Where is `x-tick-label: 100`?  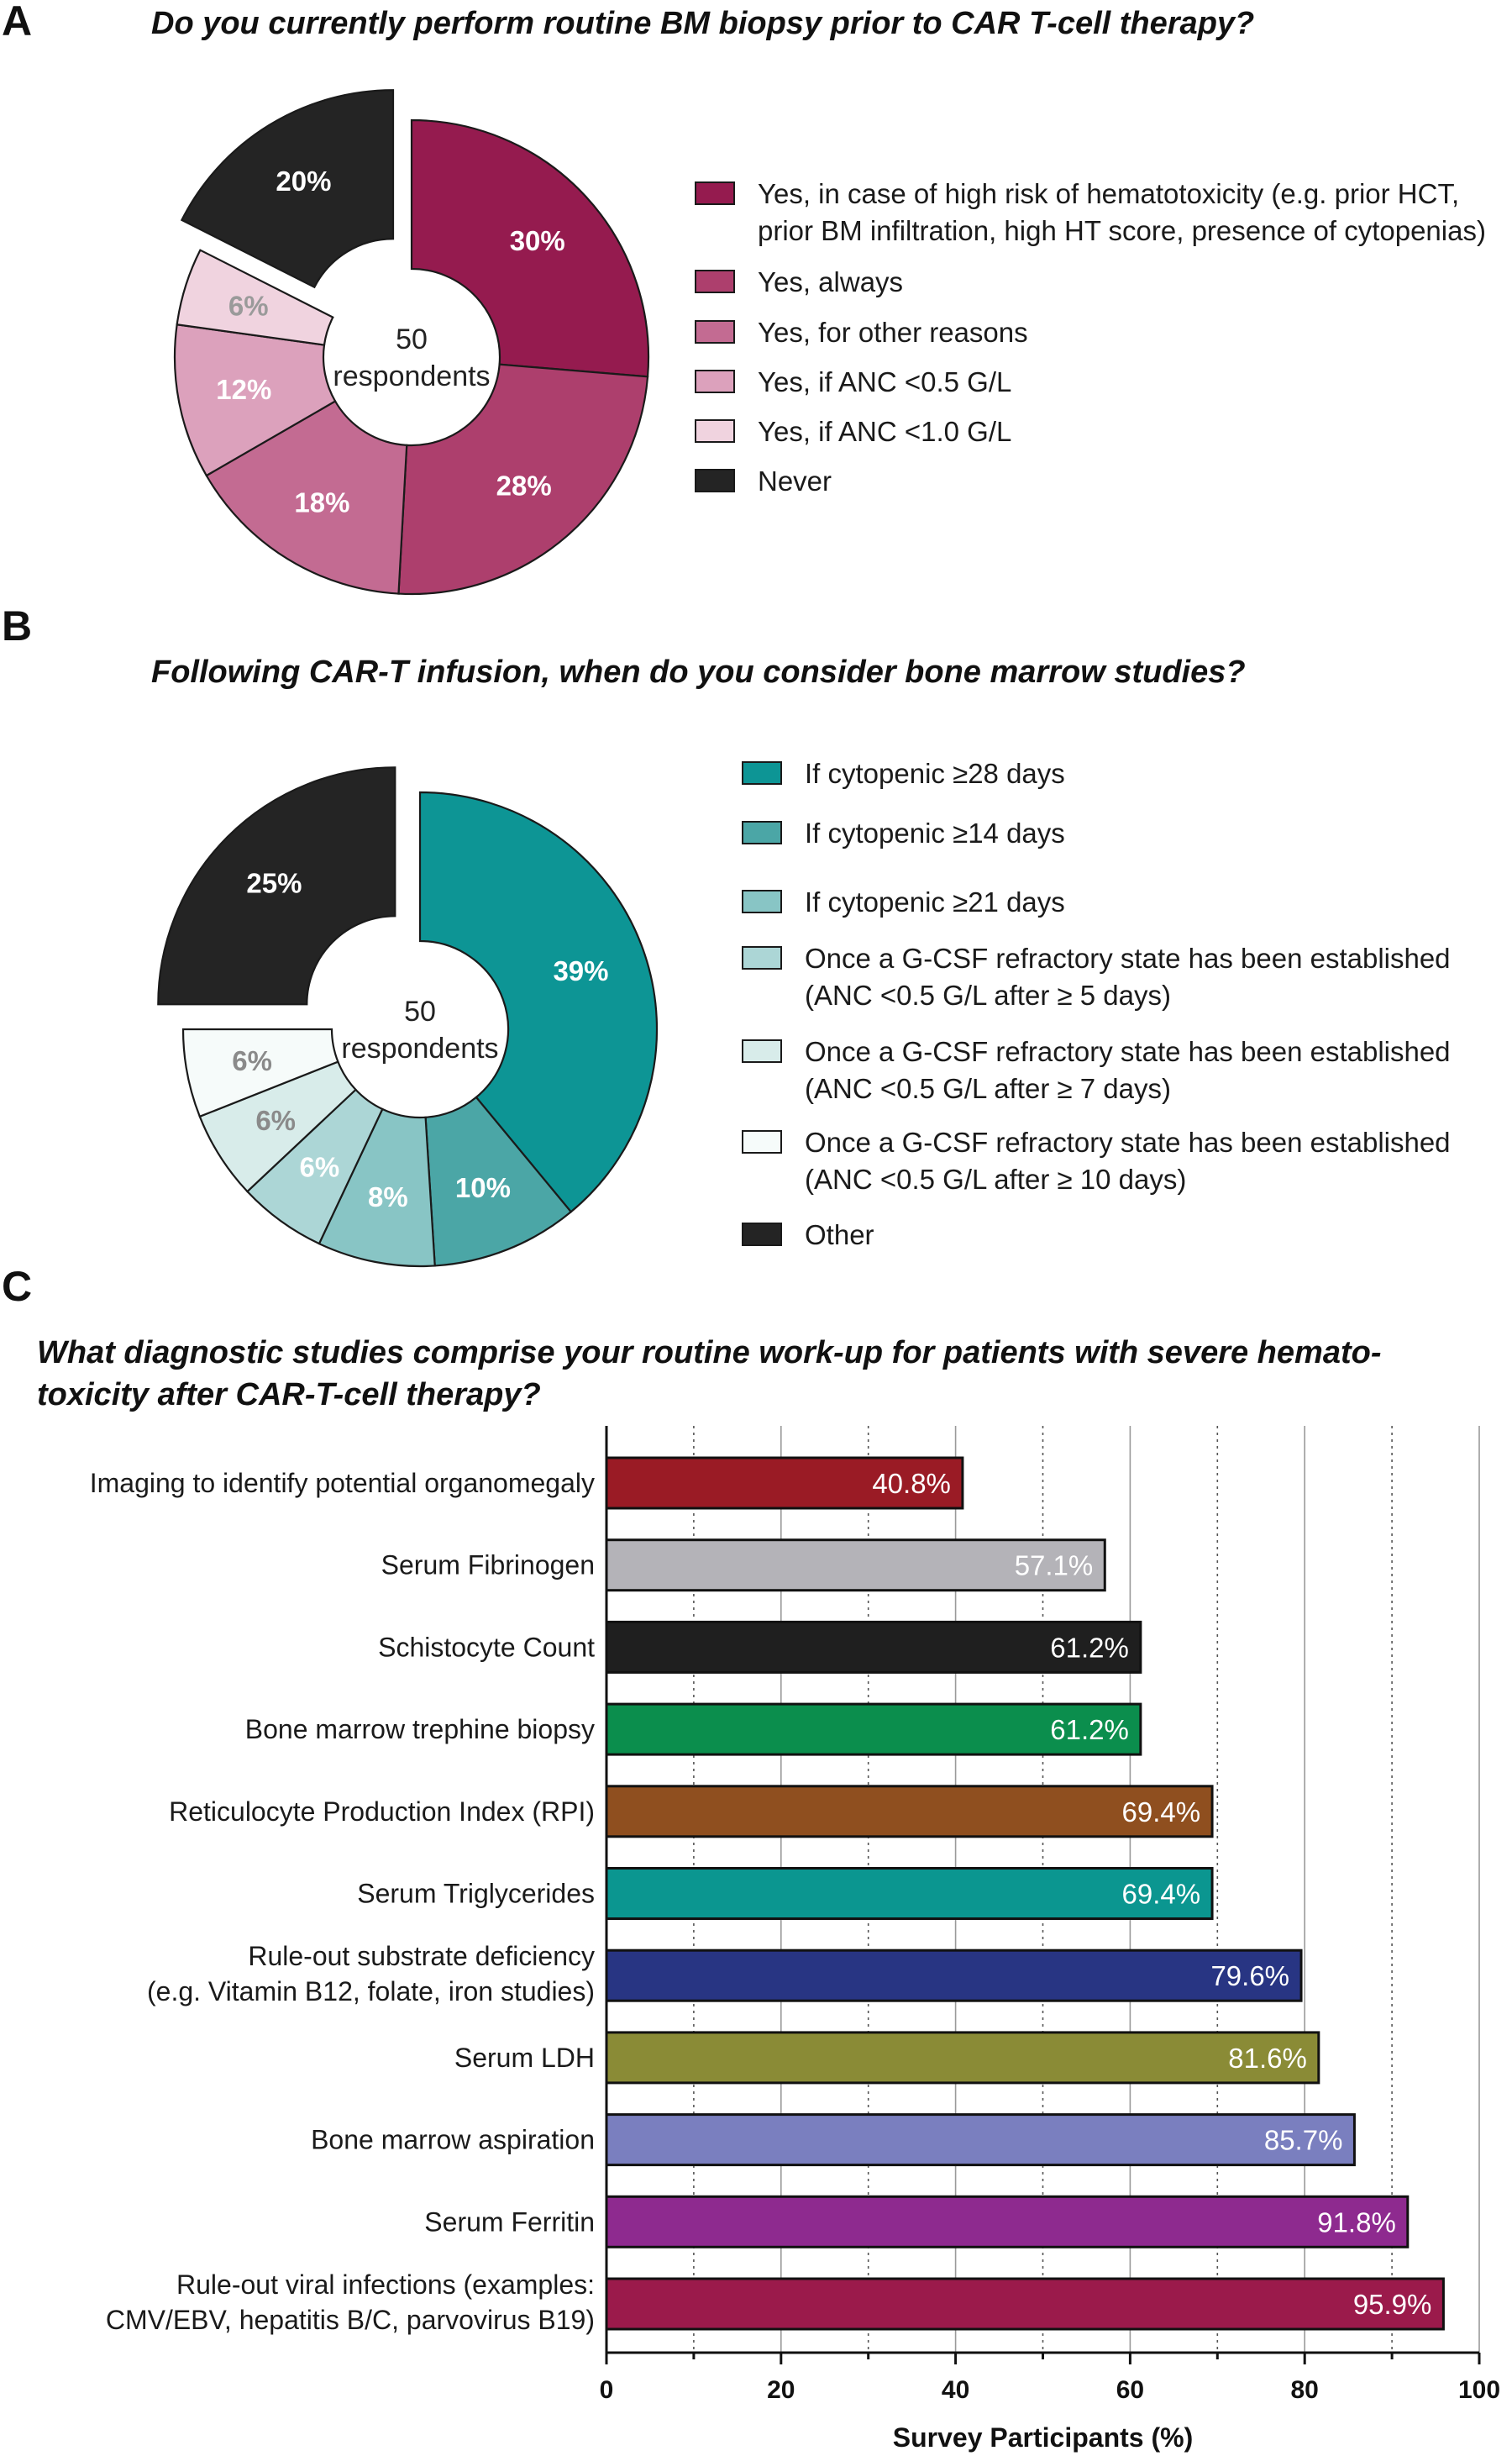 x-tick-label: 100 is located at coordinates (1479, 2390).